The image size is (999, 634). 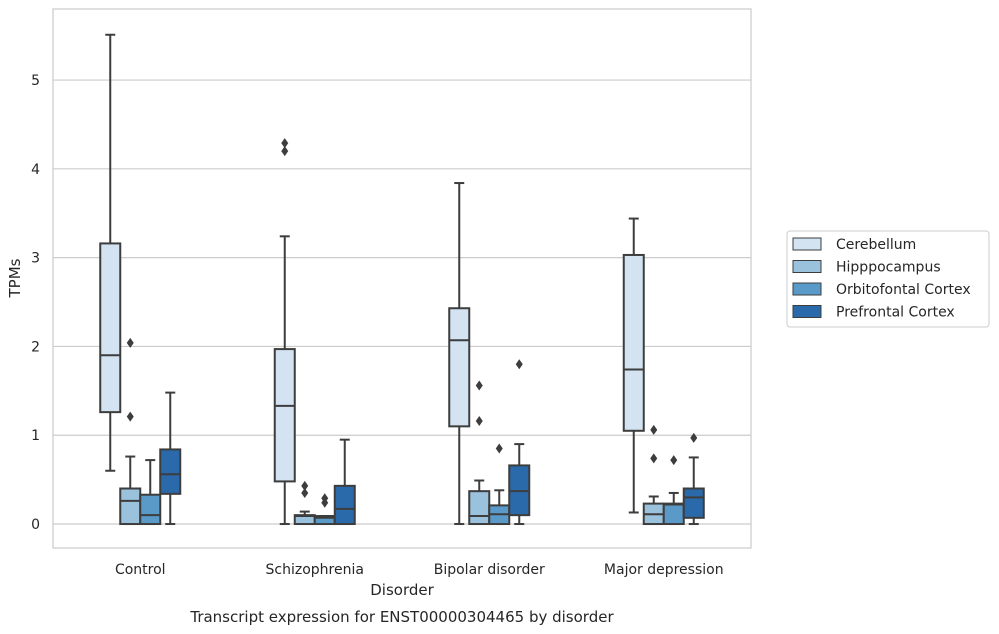 What do you see at coordinates (35, 81) in the screenshot?
I see `y-tick-label: 5` at bounding box center [35, 81].